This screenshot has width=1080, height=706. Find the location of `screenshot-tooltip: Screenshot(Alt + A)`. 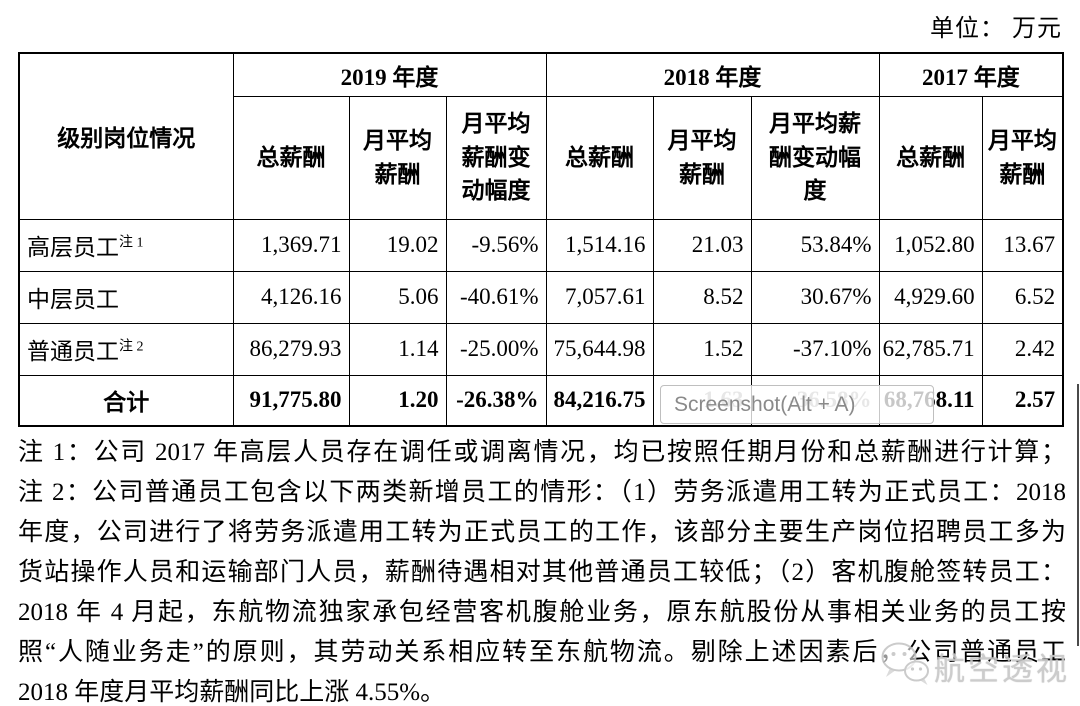

screenshot-tooltip: Screenshot(Alt + A) is located at coordinates (797, 404).